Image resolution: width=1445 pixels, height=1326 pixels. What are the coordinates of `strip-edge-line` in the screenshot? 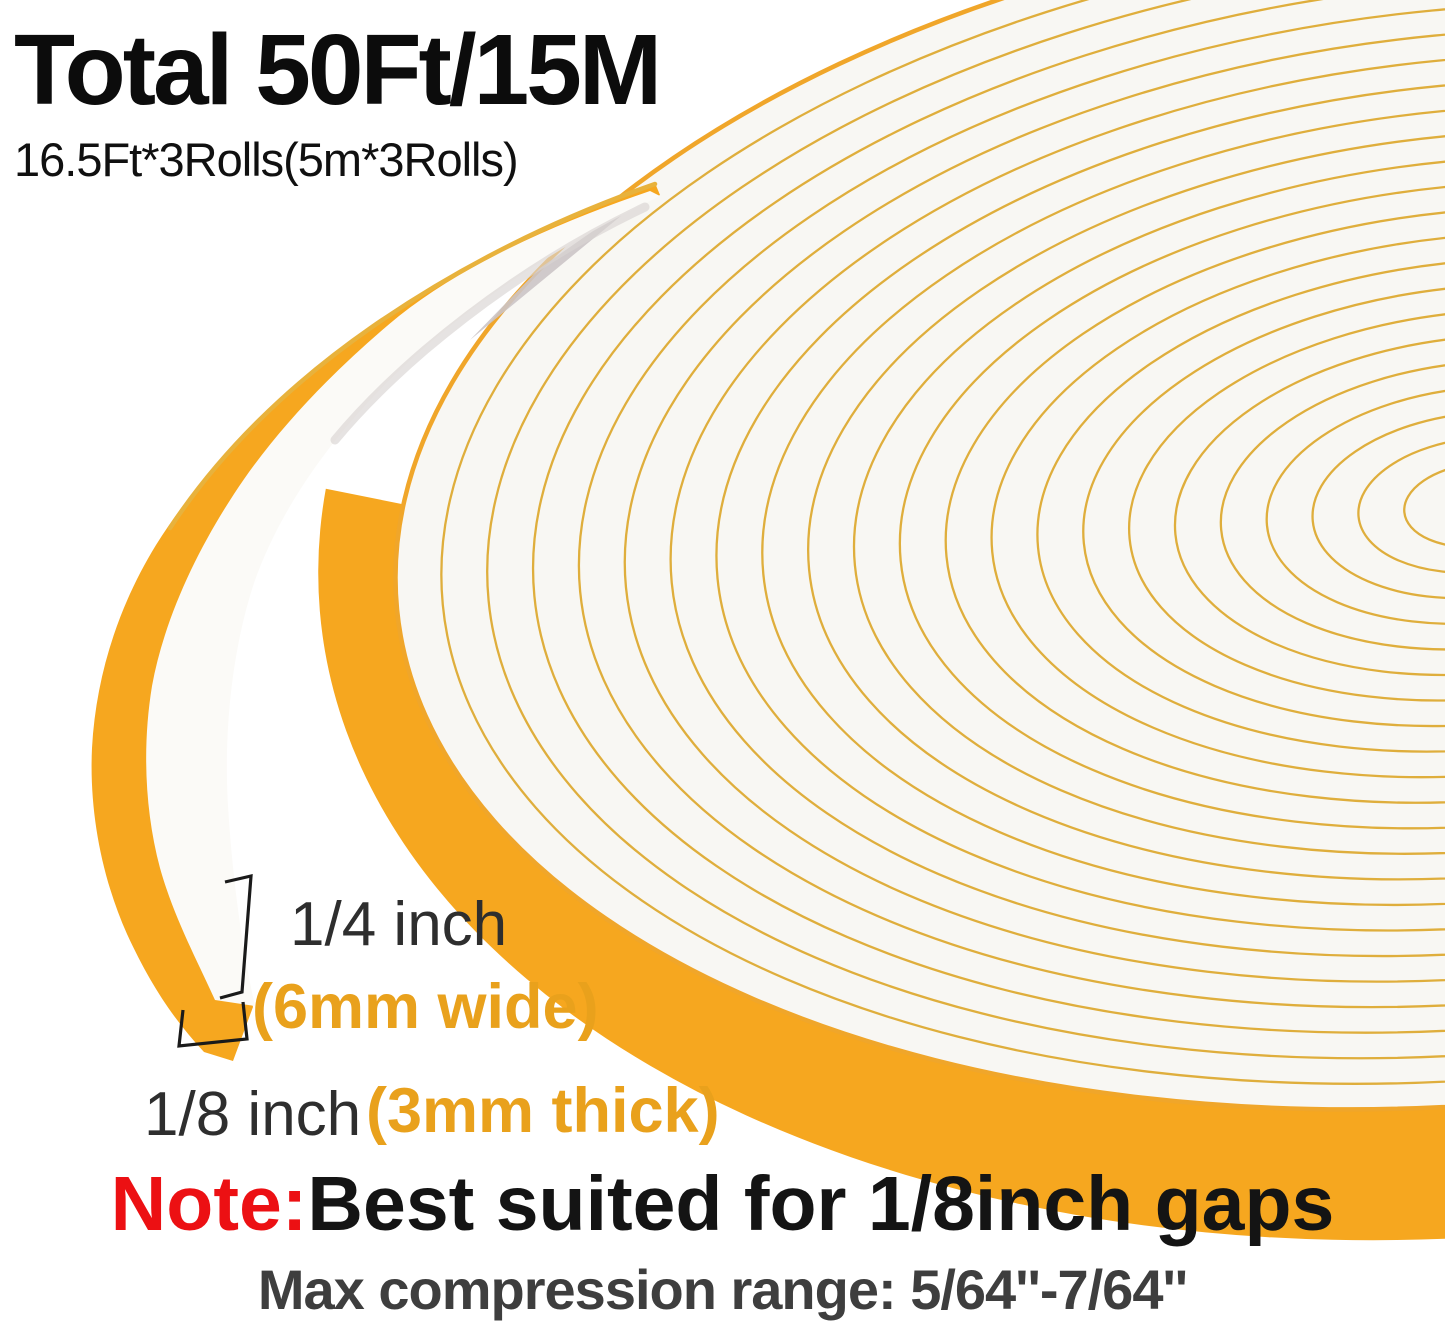 It's located at (412, 356).